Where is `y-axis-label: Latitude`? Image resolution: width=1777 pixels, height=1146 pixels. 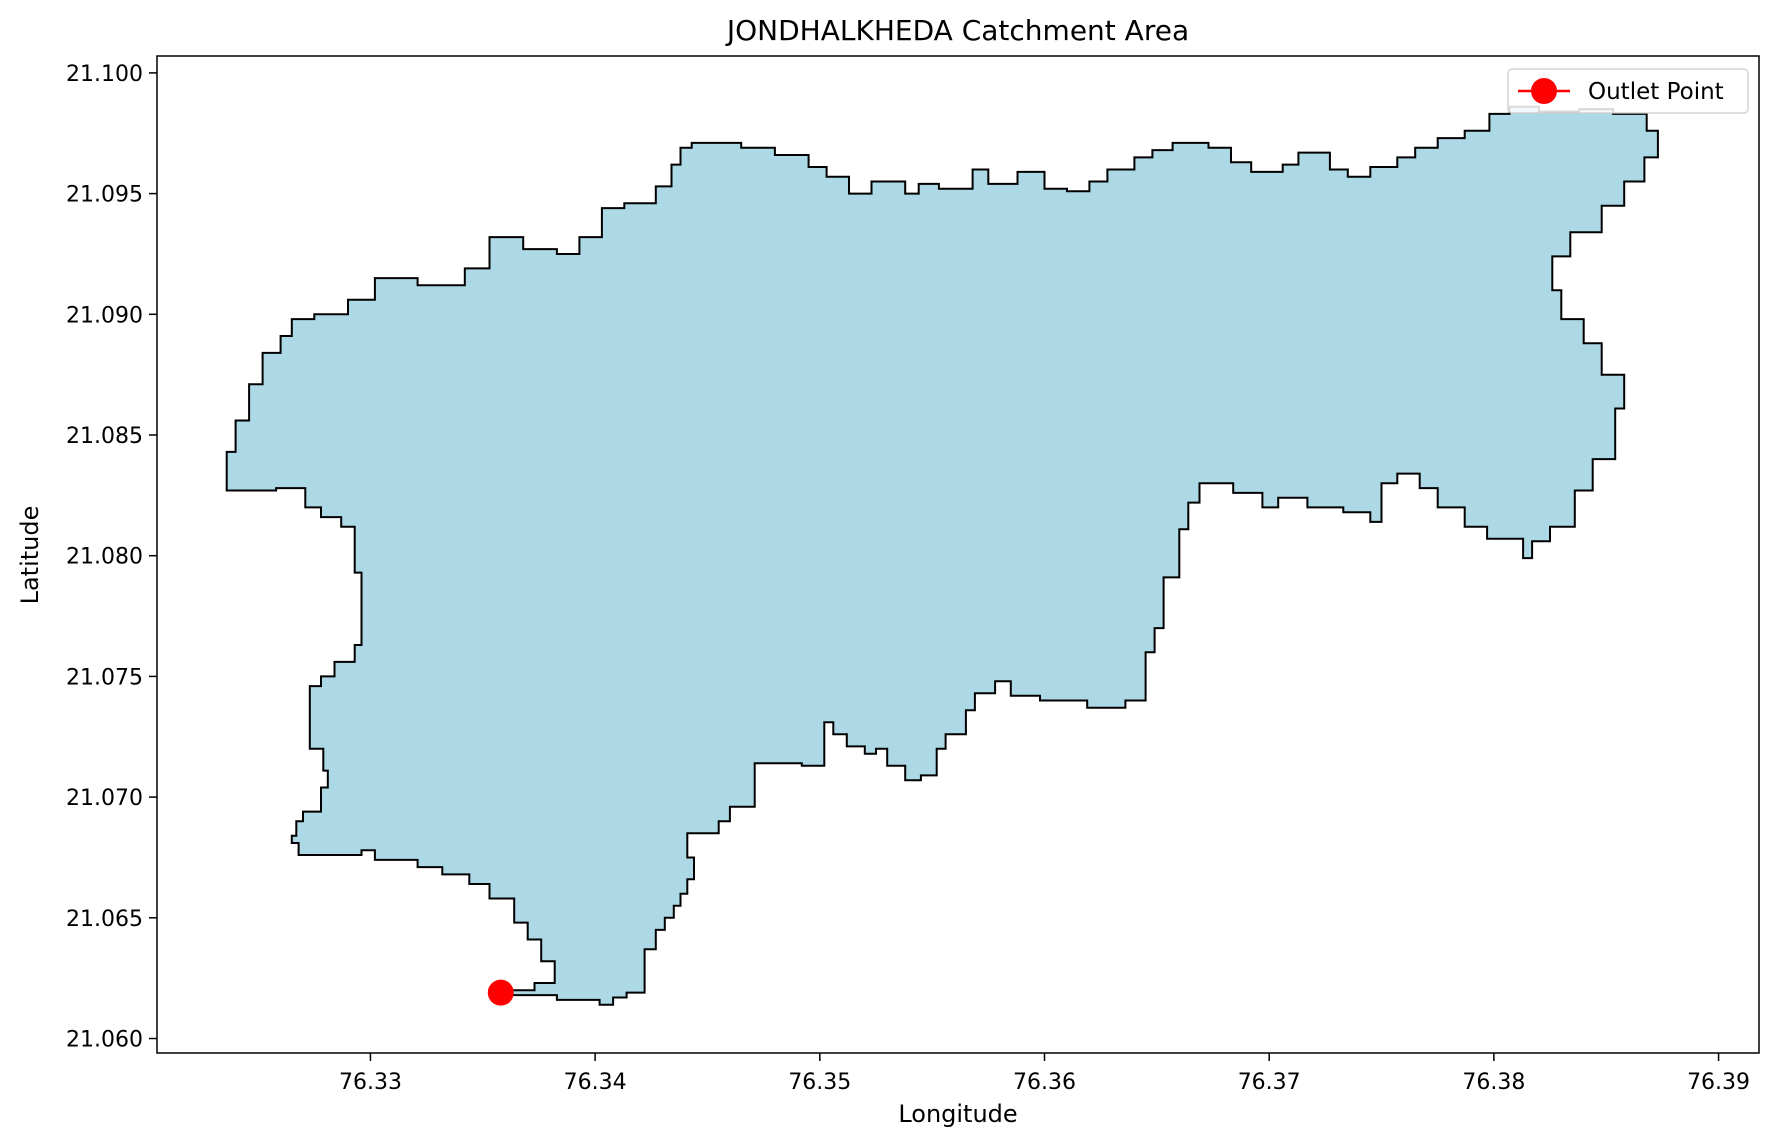
y-axis-label: Latitude is located at coordinates (30, 555).